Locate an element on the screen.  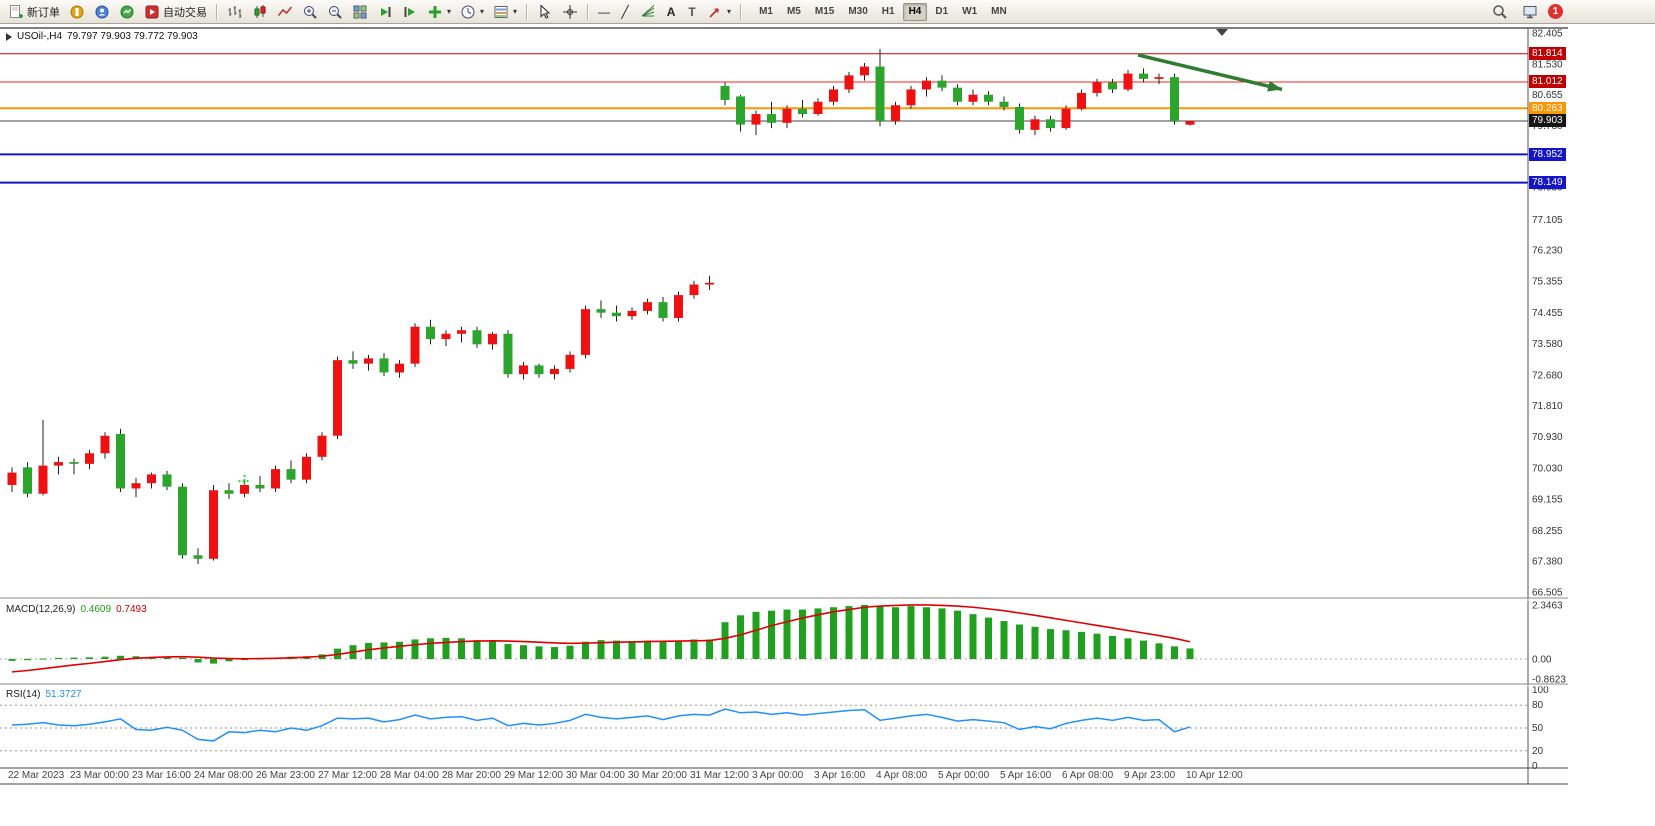
chart-shift-marker is located at coordinates (1222, 32).